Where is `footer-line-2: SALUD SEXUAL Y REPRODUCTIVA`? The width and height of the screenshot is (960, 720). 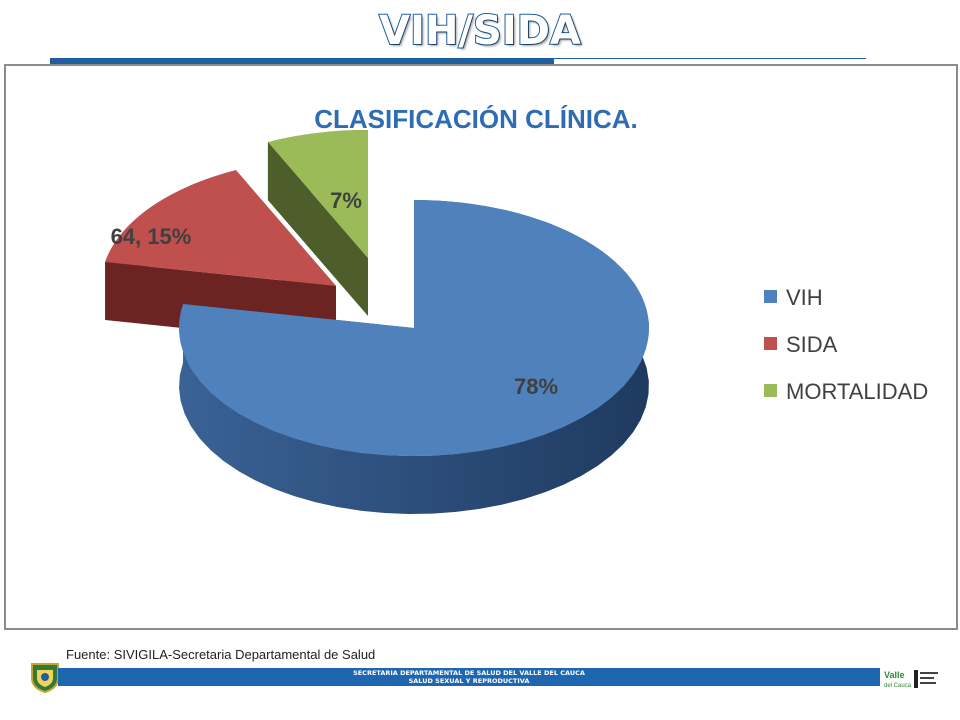
footer-line-2: SALUD SEXUAL Y REPRODUCTIVA is located at coordinates (469, 681).